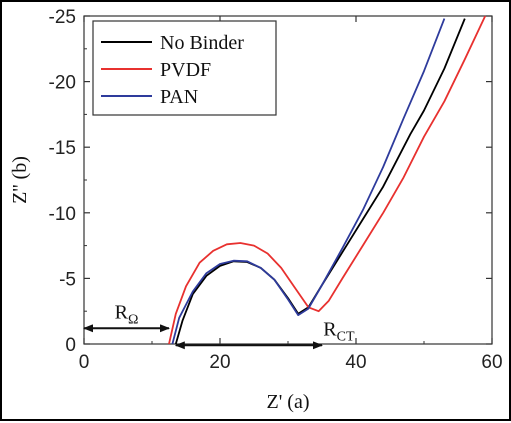 Image resolution: width=511 pixels, height=423 pixels. Describe the element at coordinates (62, 83) in the screenshot. I see `y-tick-label: -20` at that location.